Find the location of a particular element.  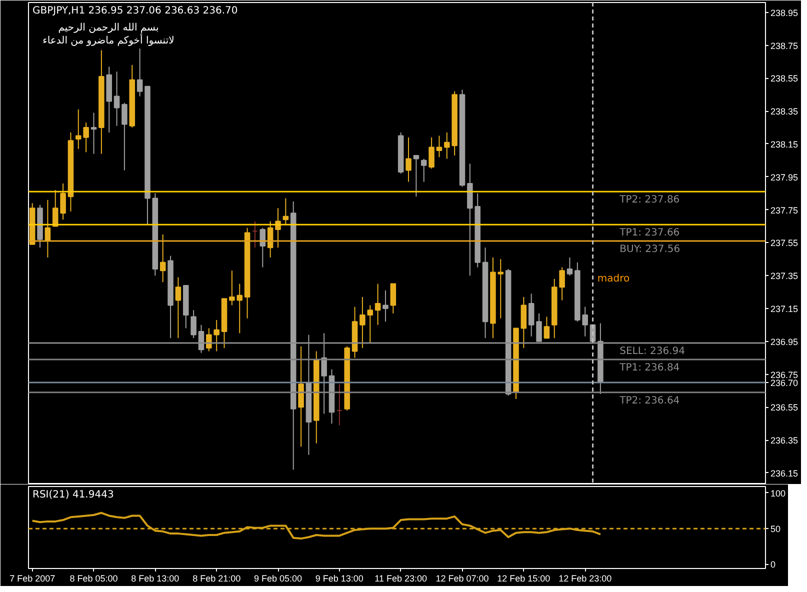

x-tick-label: 8 Feb 13:00 is located at coordinates (155, 579).